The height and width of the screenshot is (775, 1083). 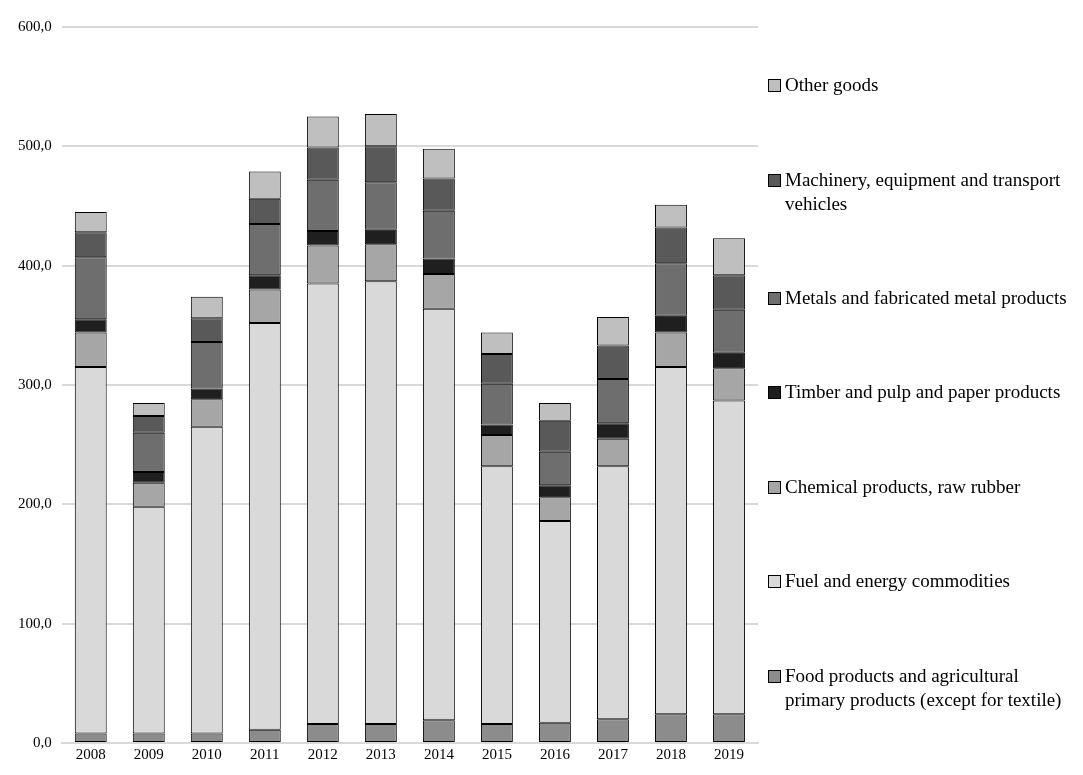 I want to click on legend-label: Chemical products, raw rubber, so click(x=903, y=486).